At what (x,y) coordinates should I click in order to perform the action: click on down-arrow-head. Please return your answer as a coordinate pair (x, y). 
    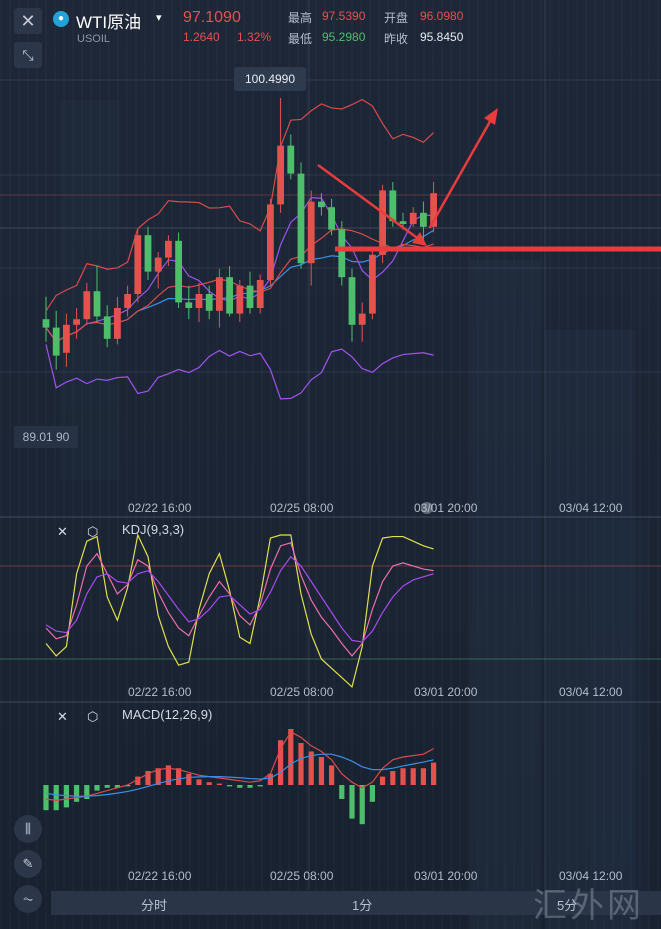
    Looking at the image, I should click on (419, 239).